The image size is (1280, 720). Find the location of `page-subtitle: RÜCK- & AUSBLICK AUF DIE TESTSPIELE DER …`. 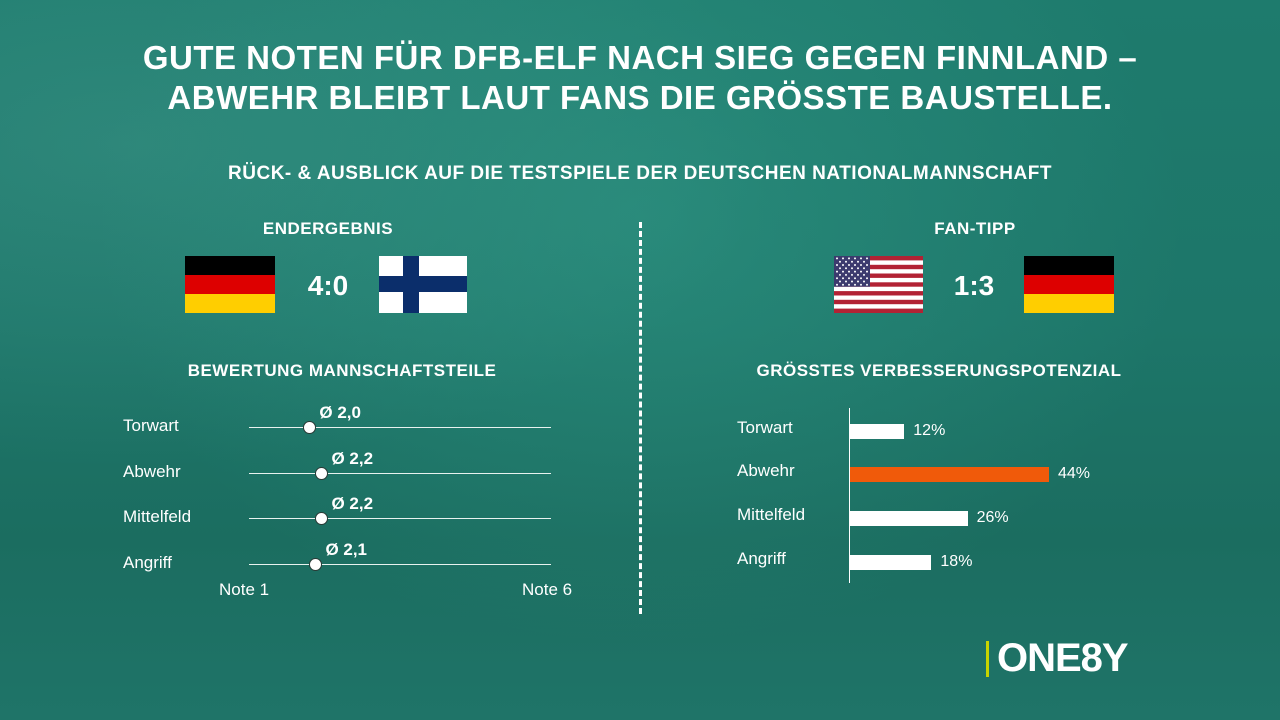

page-subtitle: RÜCK- & AUSBLICK AUF DIE TESTSPIELE DER … is located at coordinates (640, 173).